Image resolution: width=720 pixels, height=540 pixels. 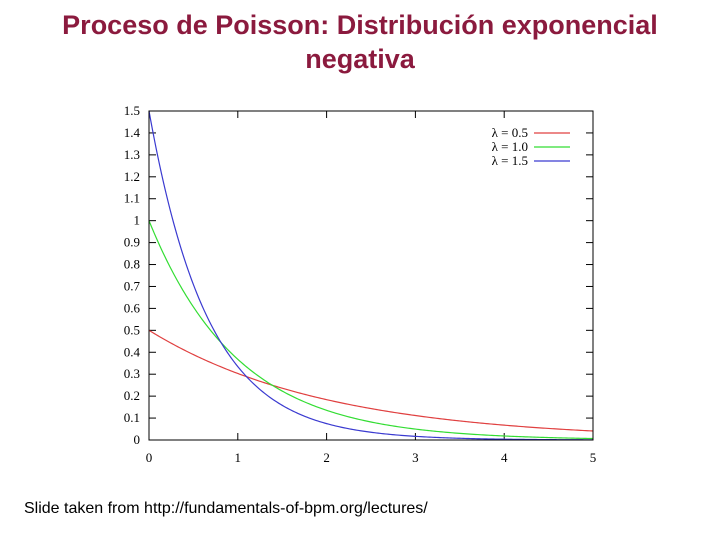 What do you see at coordinates (510, 132) in the screenshot?
I see `legend-label: λ = 0.5` at bounding box center [510, 132].